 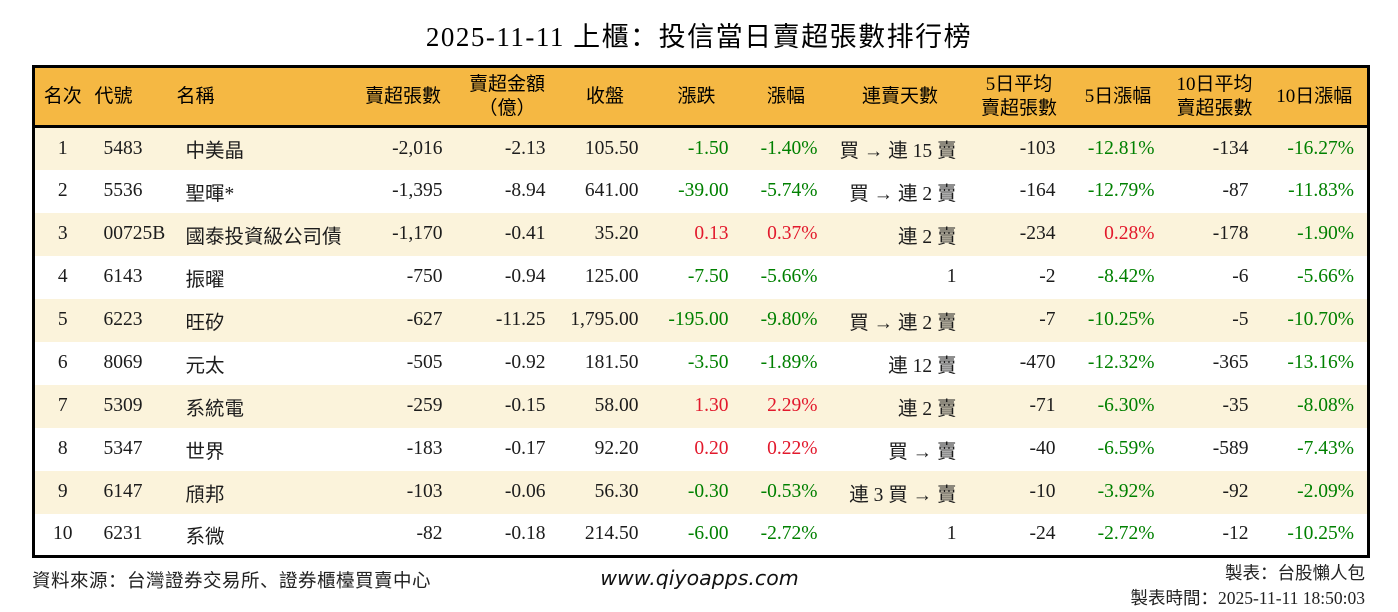 I want to click on cell-pct10: -10.25%, so click(x=1315, y=535).